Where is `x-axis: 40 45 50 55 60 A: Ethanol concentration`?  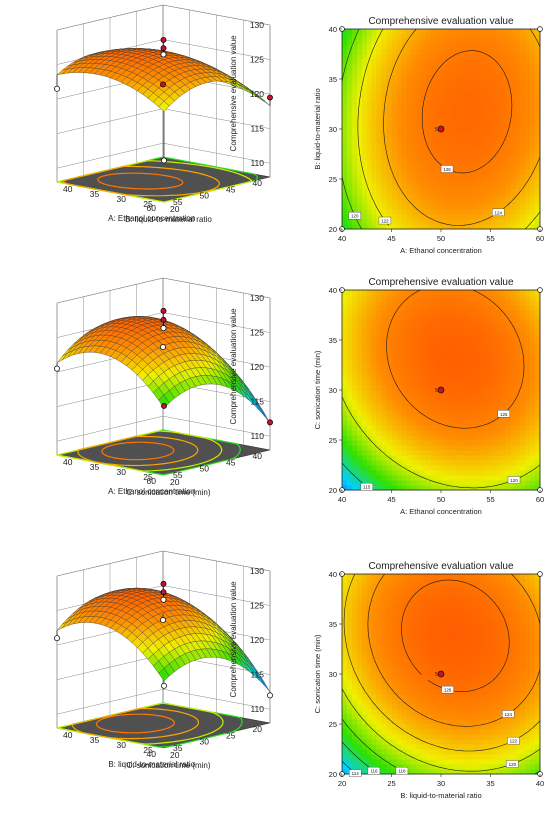
x-axis: 40 45 50 55 60 A: Ethanol concentration is located at coordinates (441, 503).